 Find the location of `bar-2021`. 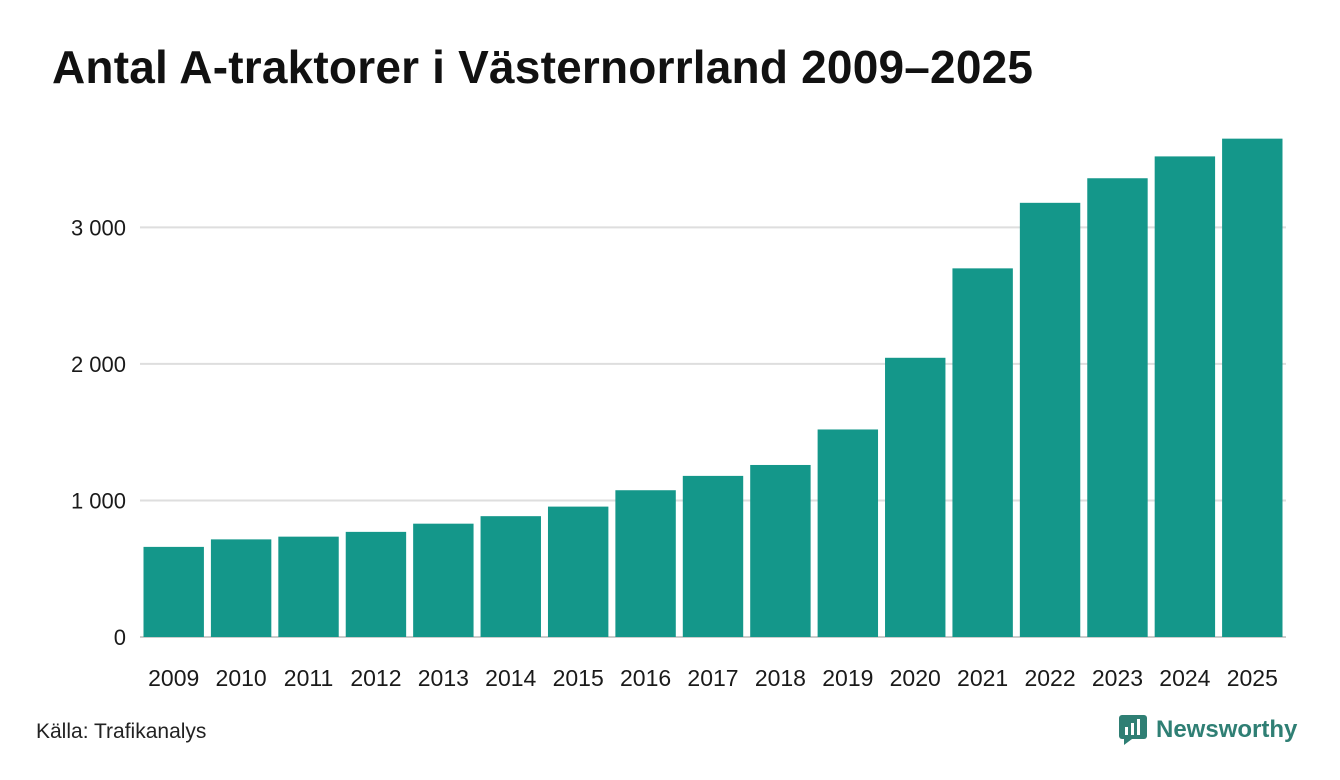

bar-2021 is located at coordinates (982, 452).